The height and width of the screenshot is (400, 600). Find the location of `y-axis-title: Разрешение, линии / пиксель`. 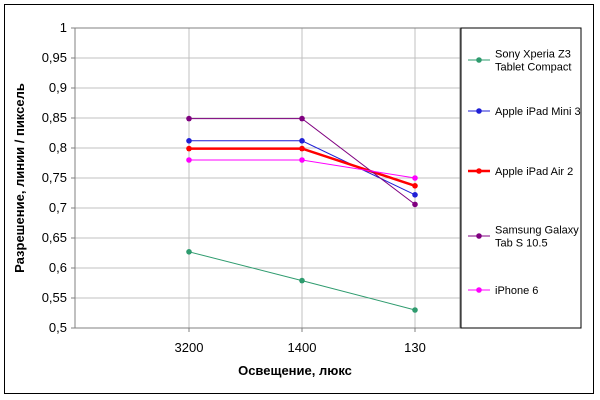

y-axis-title: Разрешение, линии / пиксель is located at coordinates (19, 178).